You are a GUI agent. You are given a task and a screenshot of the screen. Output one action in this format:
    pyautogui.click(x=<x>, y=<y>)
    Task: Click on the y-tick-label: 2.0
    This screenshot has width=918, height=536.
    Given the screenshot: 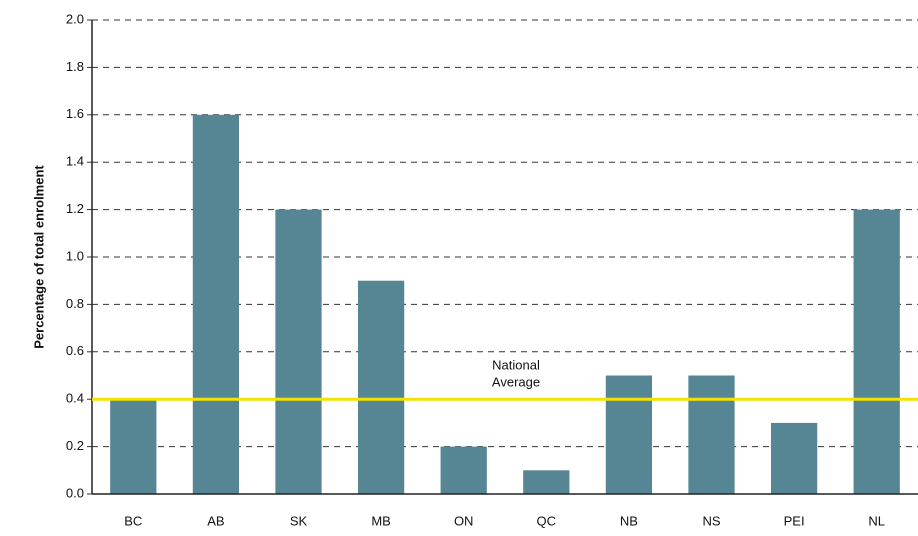 What is the action you would take?
    pyautogui.click(x=75, y=18)
    